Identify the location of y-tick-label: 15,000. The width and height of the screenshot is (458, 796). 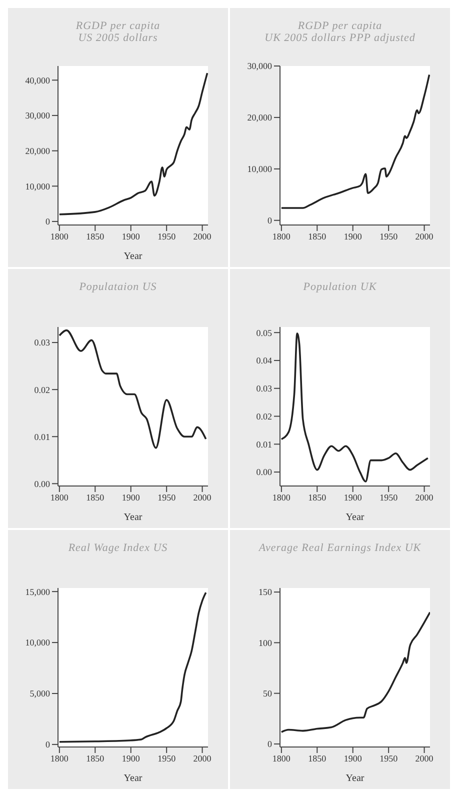
(37, 591).